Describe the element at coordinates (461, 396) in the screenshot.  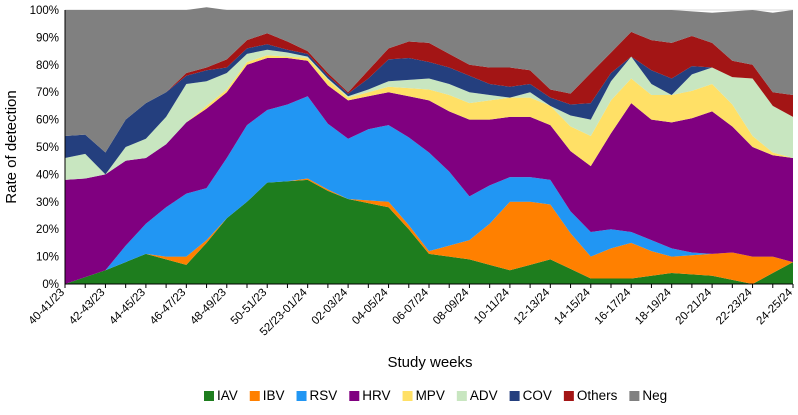
I see `legend-swatch-adv` at that location.